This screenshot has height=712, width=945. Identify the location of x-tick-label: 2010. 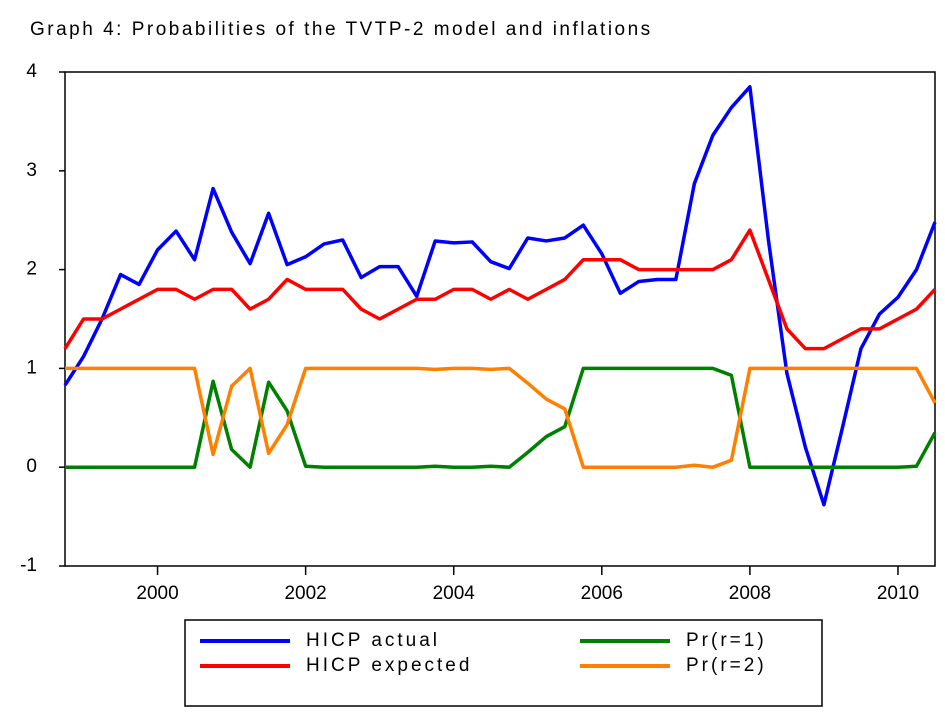
(898, 593).